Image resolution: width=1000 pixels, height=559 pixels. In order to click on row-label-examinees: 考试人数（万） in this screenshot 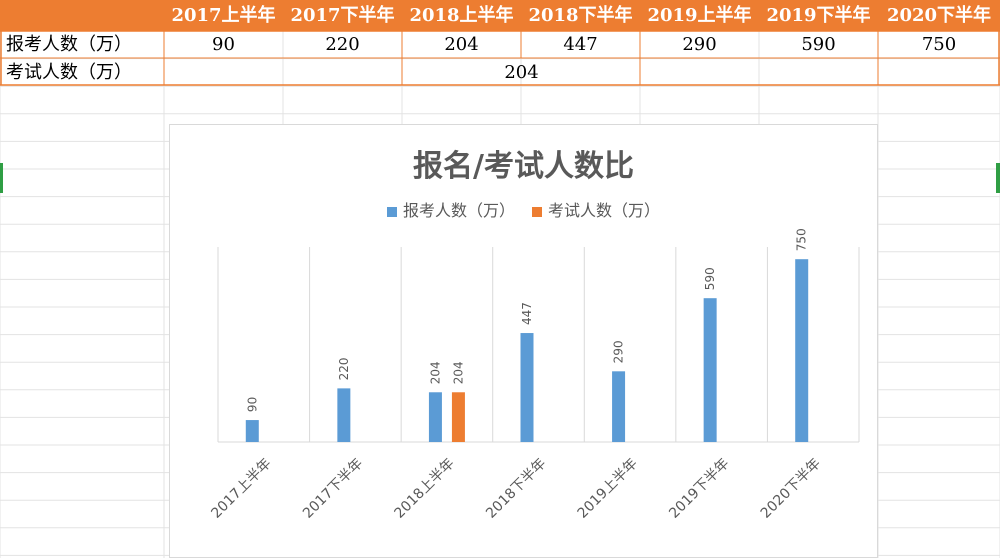, I will do `click(69, 72)`.